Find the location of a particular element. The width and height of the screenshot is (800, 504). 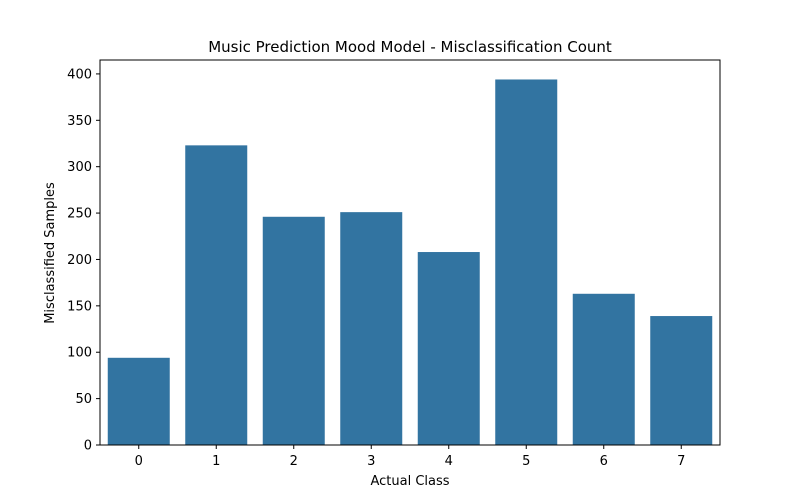

y-tick-label-100: 100 is located at coordinates (79, 353).